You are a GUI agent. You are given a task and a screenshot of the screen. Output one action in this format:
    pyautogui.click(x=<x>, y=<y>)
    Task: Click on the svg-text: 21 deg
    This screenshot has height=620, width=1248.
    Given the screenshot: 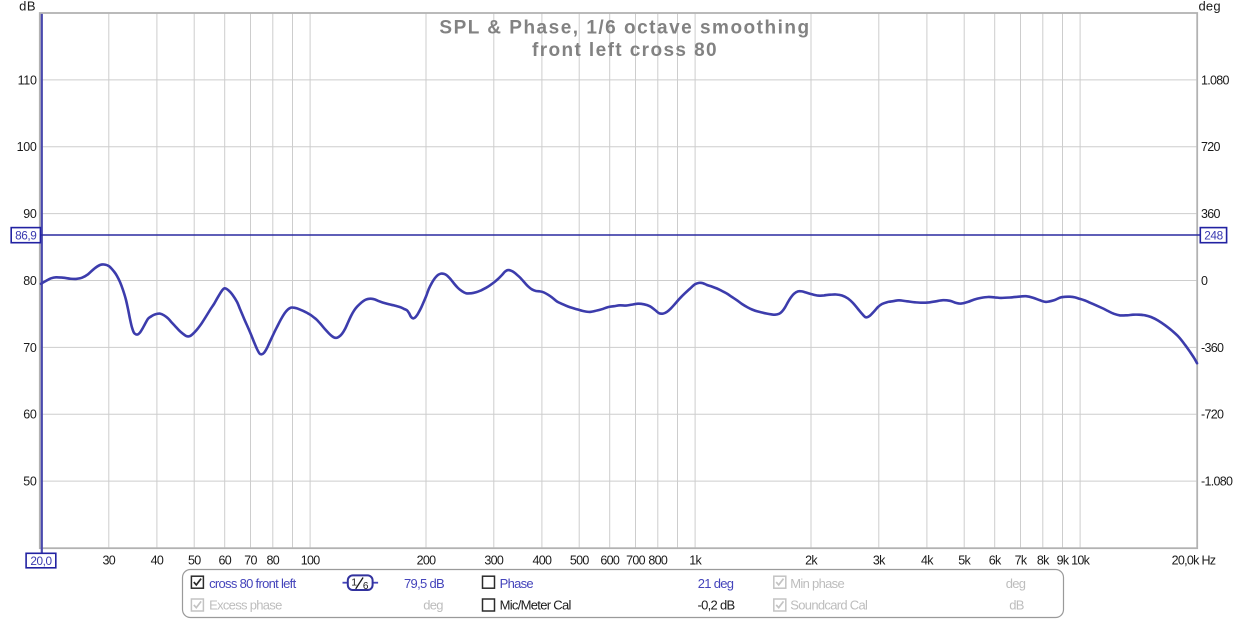 What is the action you would take?
    pyautogui.click(x=716, y=583)
    